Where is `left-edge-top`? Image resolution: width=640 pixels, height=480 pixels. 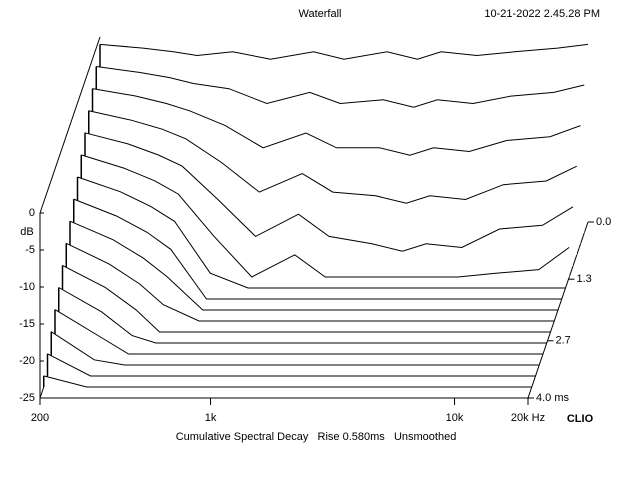 left-edge-top is located at coordinates (70, 125).